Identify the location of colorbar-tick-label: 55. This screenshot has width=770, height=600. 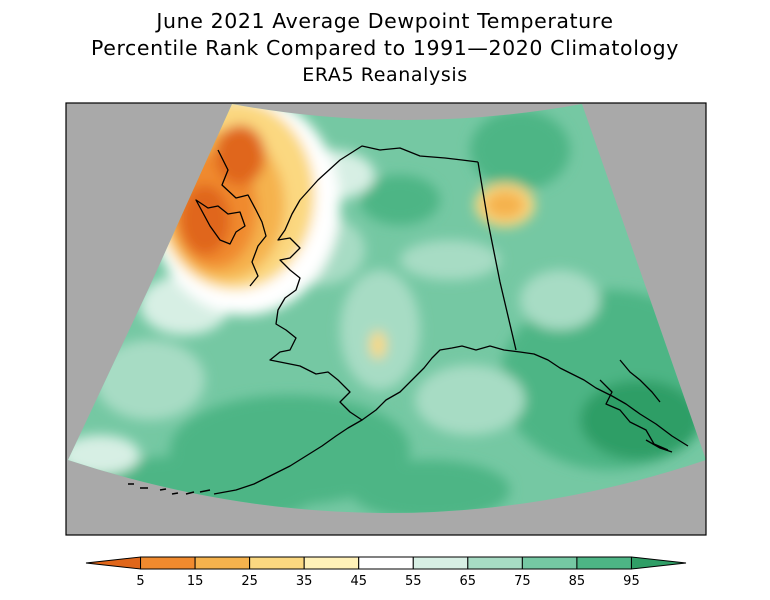
(413, 581).